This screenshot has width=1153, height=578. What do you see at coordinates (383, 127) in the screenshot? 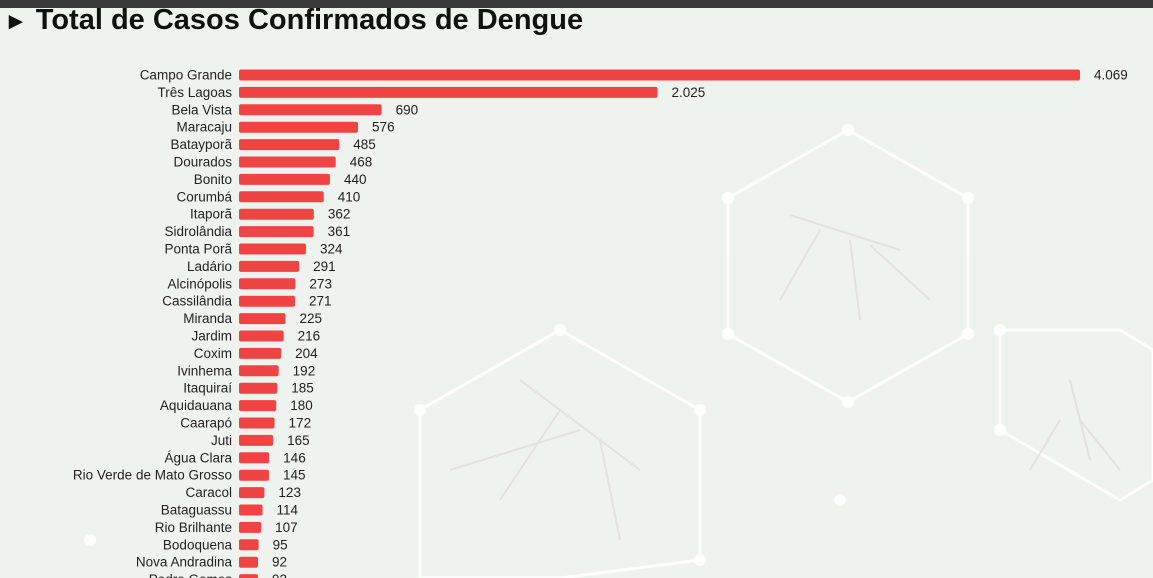
I see `value-label: 576` at bounding box center [383, 127].